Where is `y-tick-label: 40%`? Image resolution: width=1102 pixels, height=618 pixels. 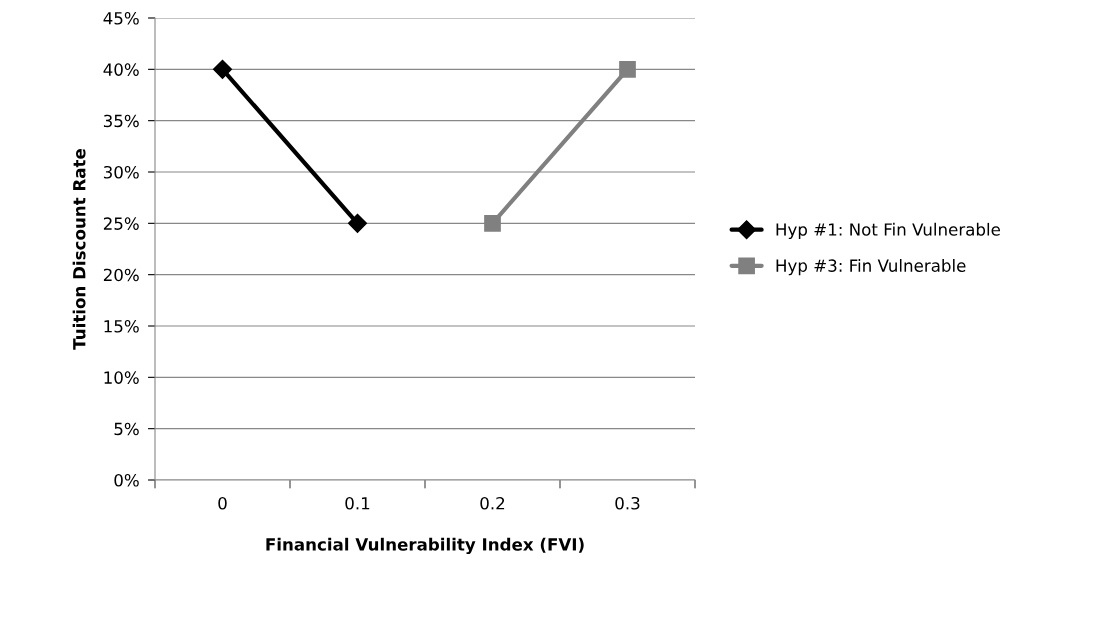 y-tick-label: 40% is located at coordinates (121, 69).